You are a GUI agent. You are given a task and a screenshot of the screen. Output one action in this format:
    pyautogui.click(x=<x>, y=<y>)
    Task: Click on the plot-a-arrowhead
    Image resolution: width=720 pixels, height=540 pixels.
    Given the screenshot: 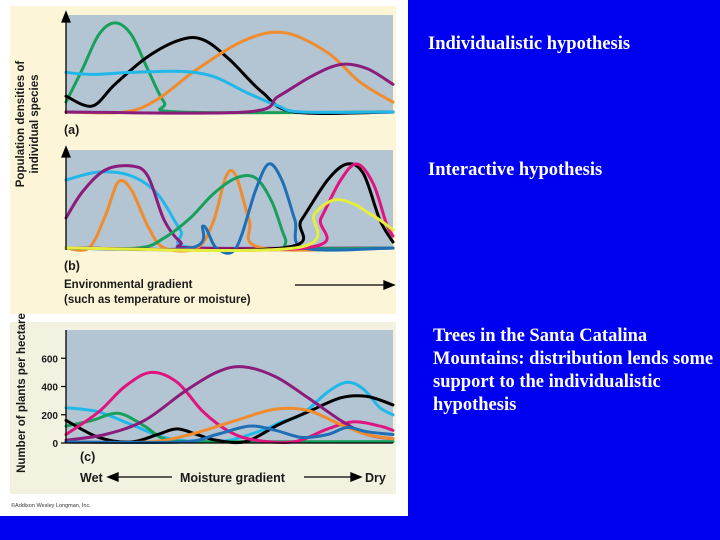 What is the action you would take?
    pyautogui.click(x=66, y=16)
    